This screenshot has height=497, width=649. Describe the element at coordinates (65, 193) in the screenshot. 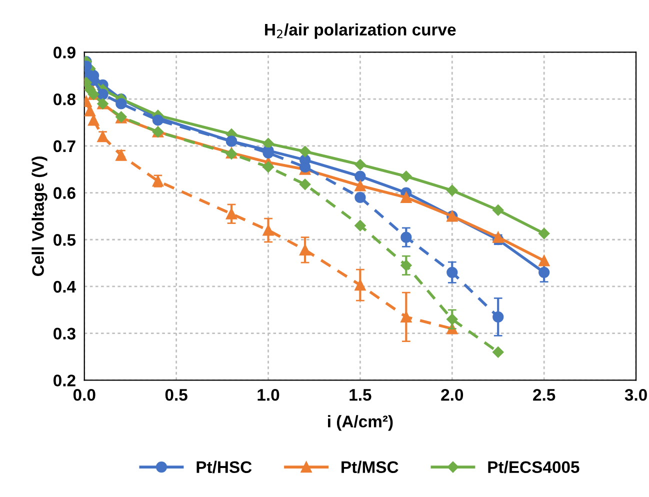

I see `y-tick-label: 0.6` at that location.